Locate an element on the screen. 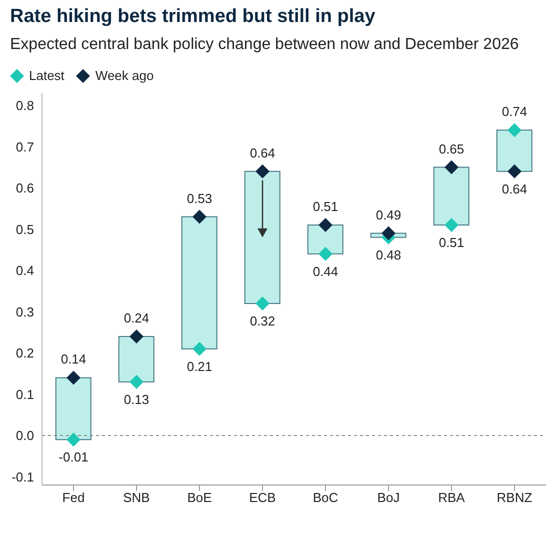 The image size is (560, 553). x-tick-label: Fed is located at coordinates (73, 498).